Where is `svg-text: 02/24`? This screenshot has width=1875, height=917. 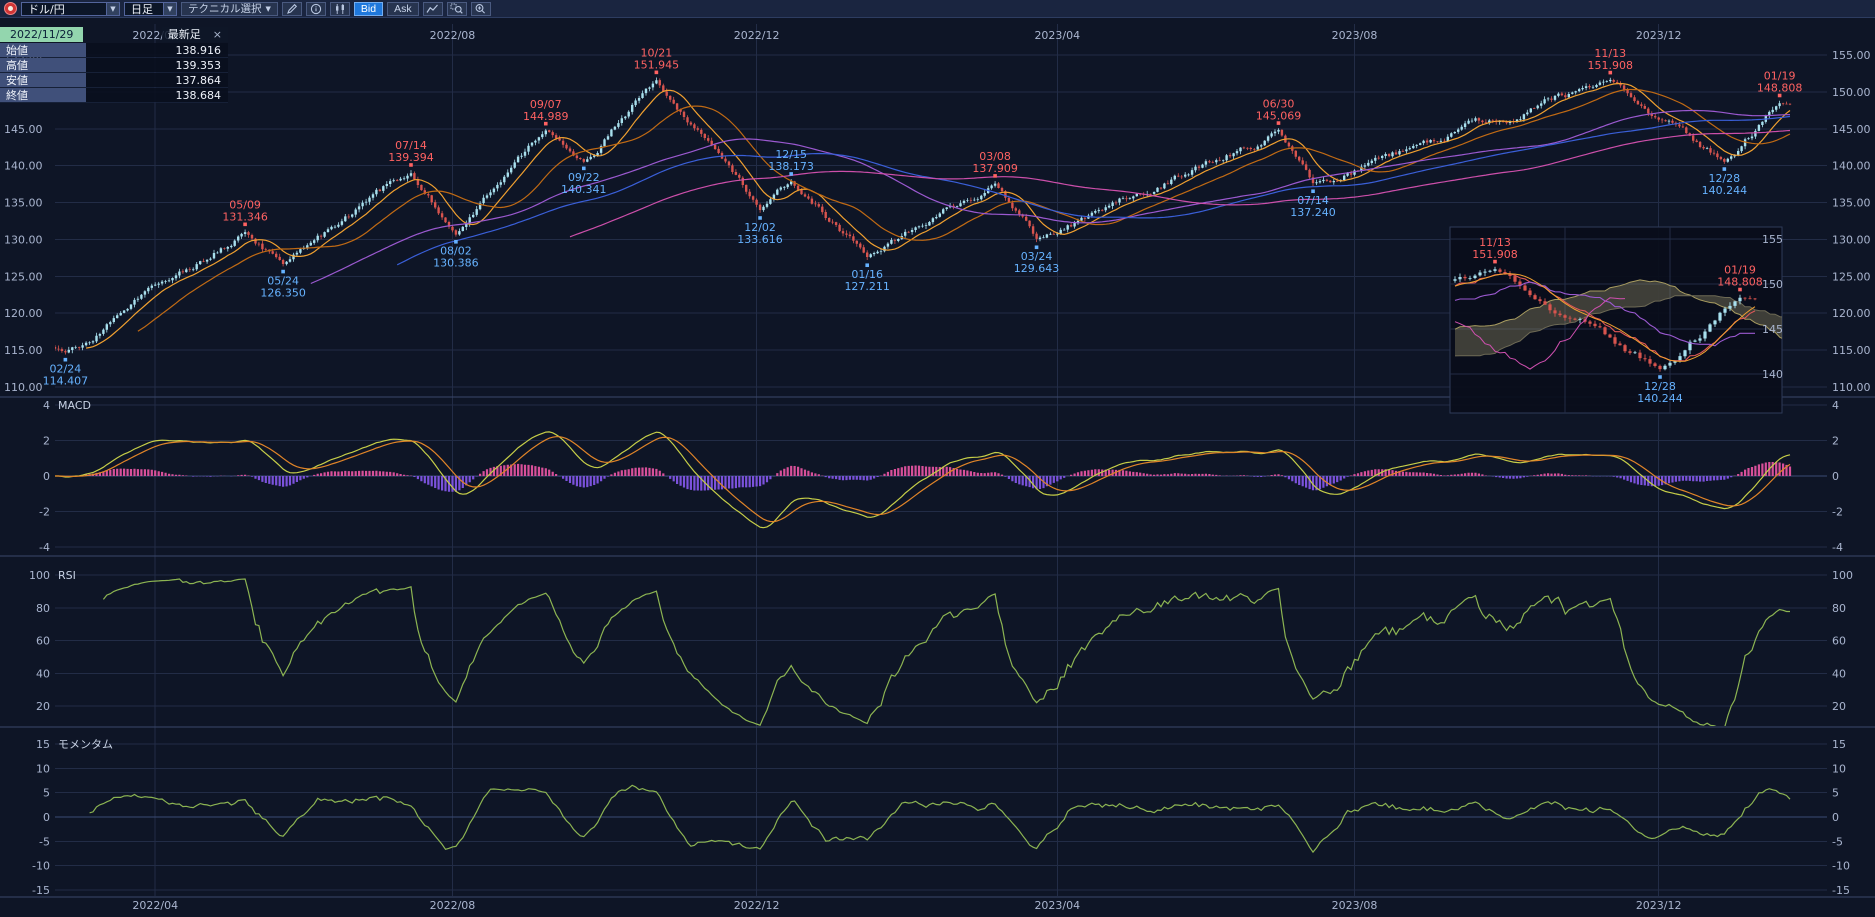
svg-text: 02/24 is located at coordinates (66, 368).